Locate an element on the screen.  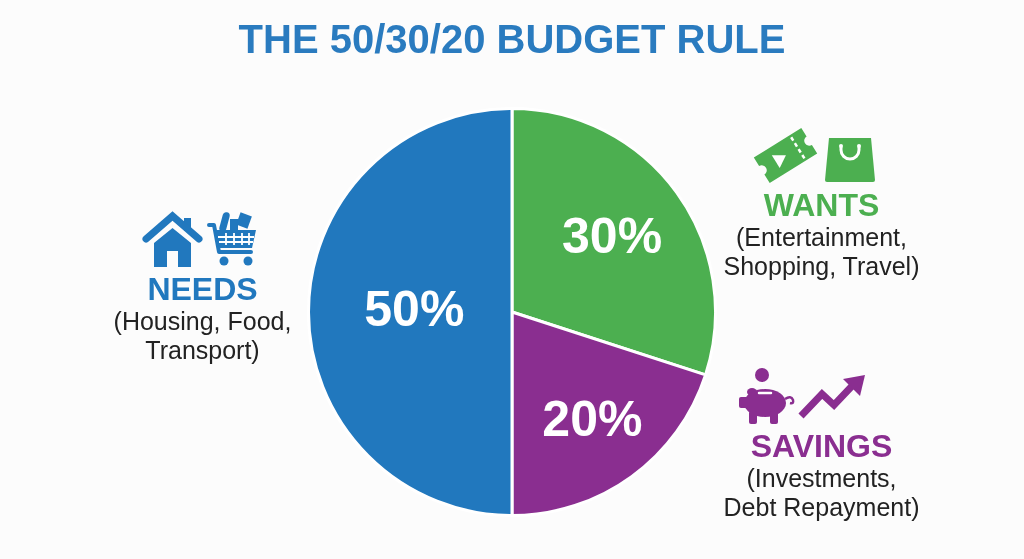
text: (Entertainment, Shopping, Travel) is located at coordinates (821, 251).